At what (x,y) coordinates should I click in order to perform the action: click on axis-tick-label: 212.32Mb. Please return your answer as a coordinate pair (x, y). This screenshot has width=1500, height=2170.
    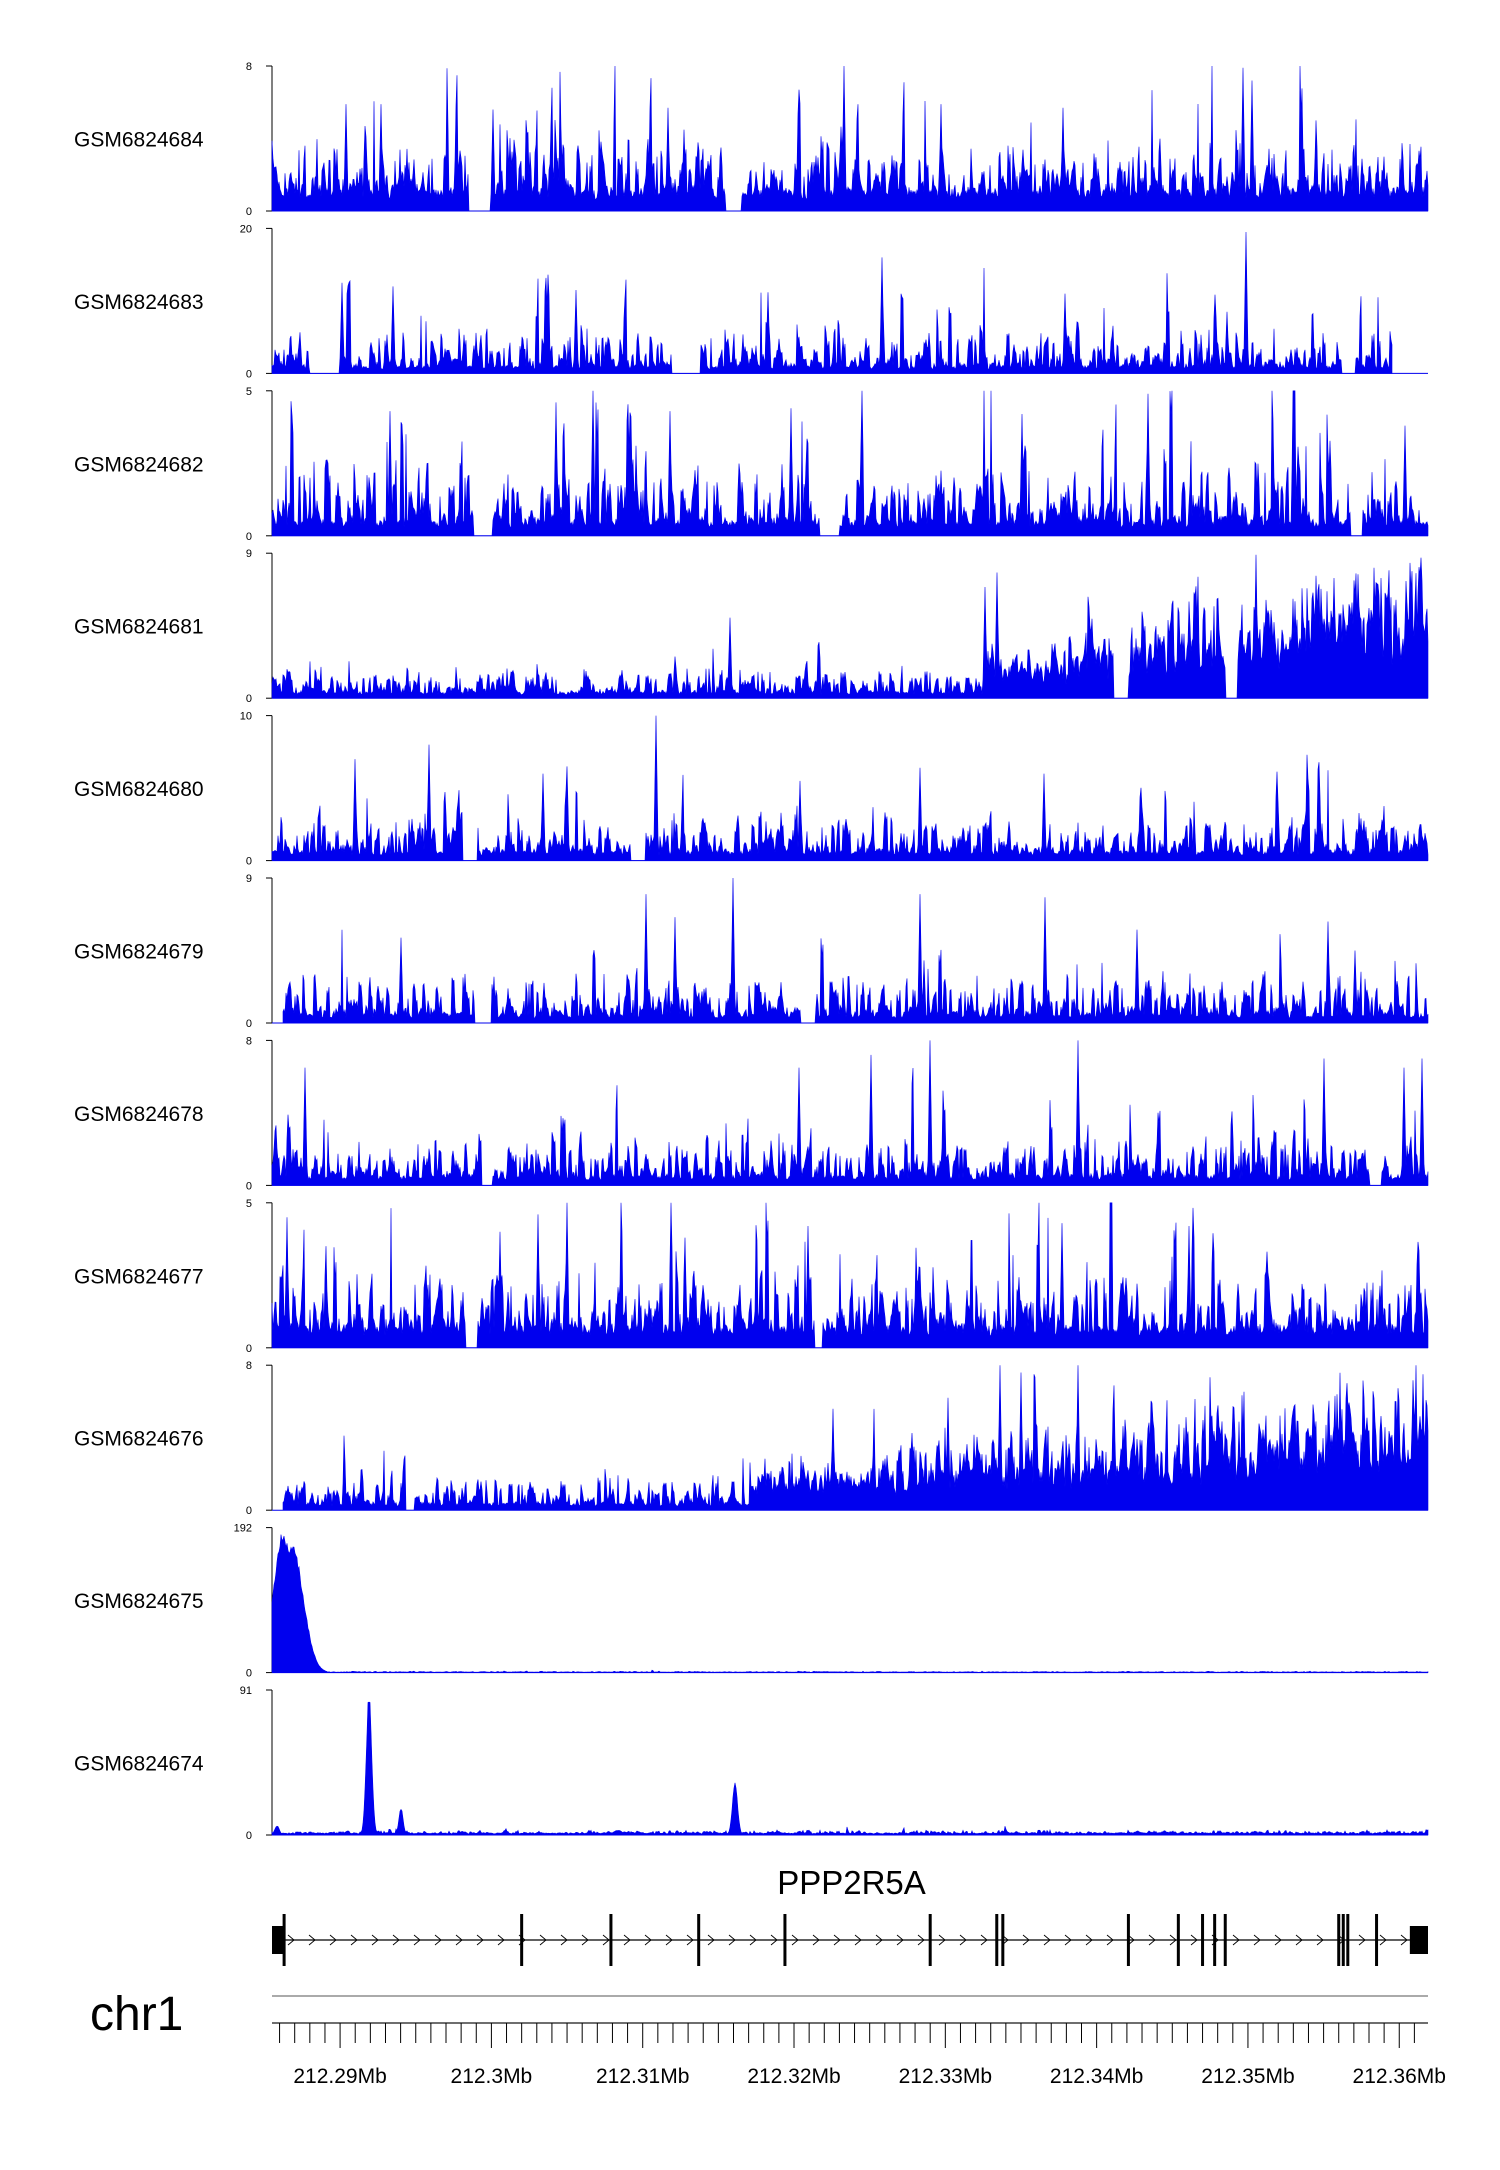
    Looking at the image, I should click on (793, 2076).